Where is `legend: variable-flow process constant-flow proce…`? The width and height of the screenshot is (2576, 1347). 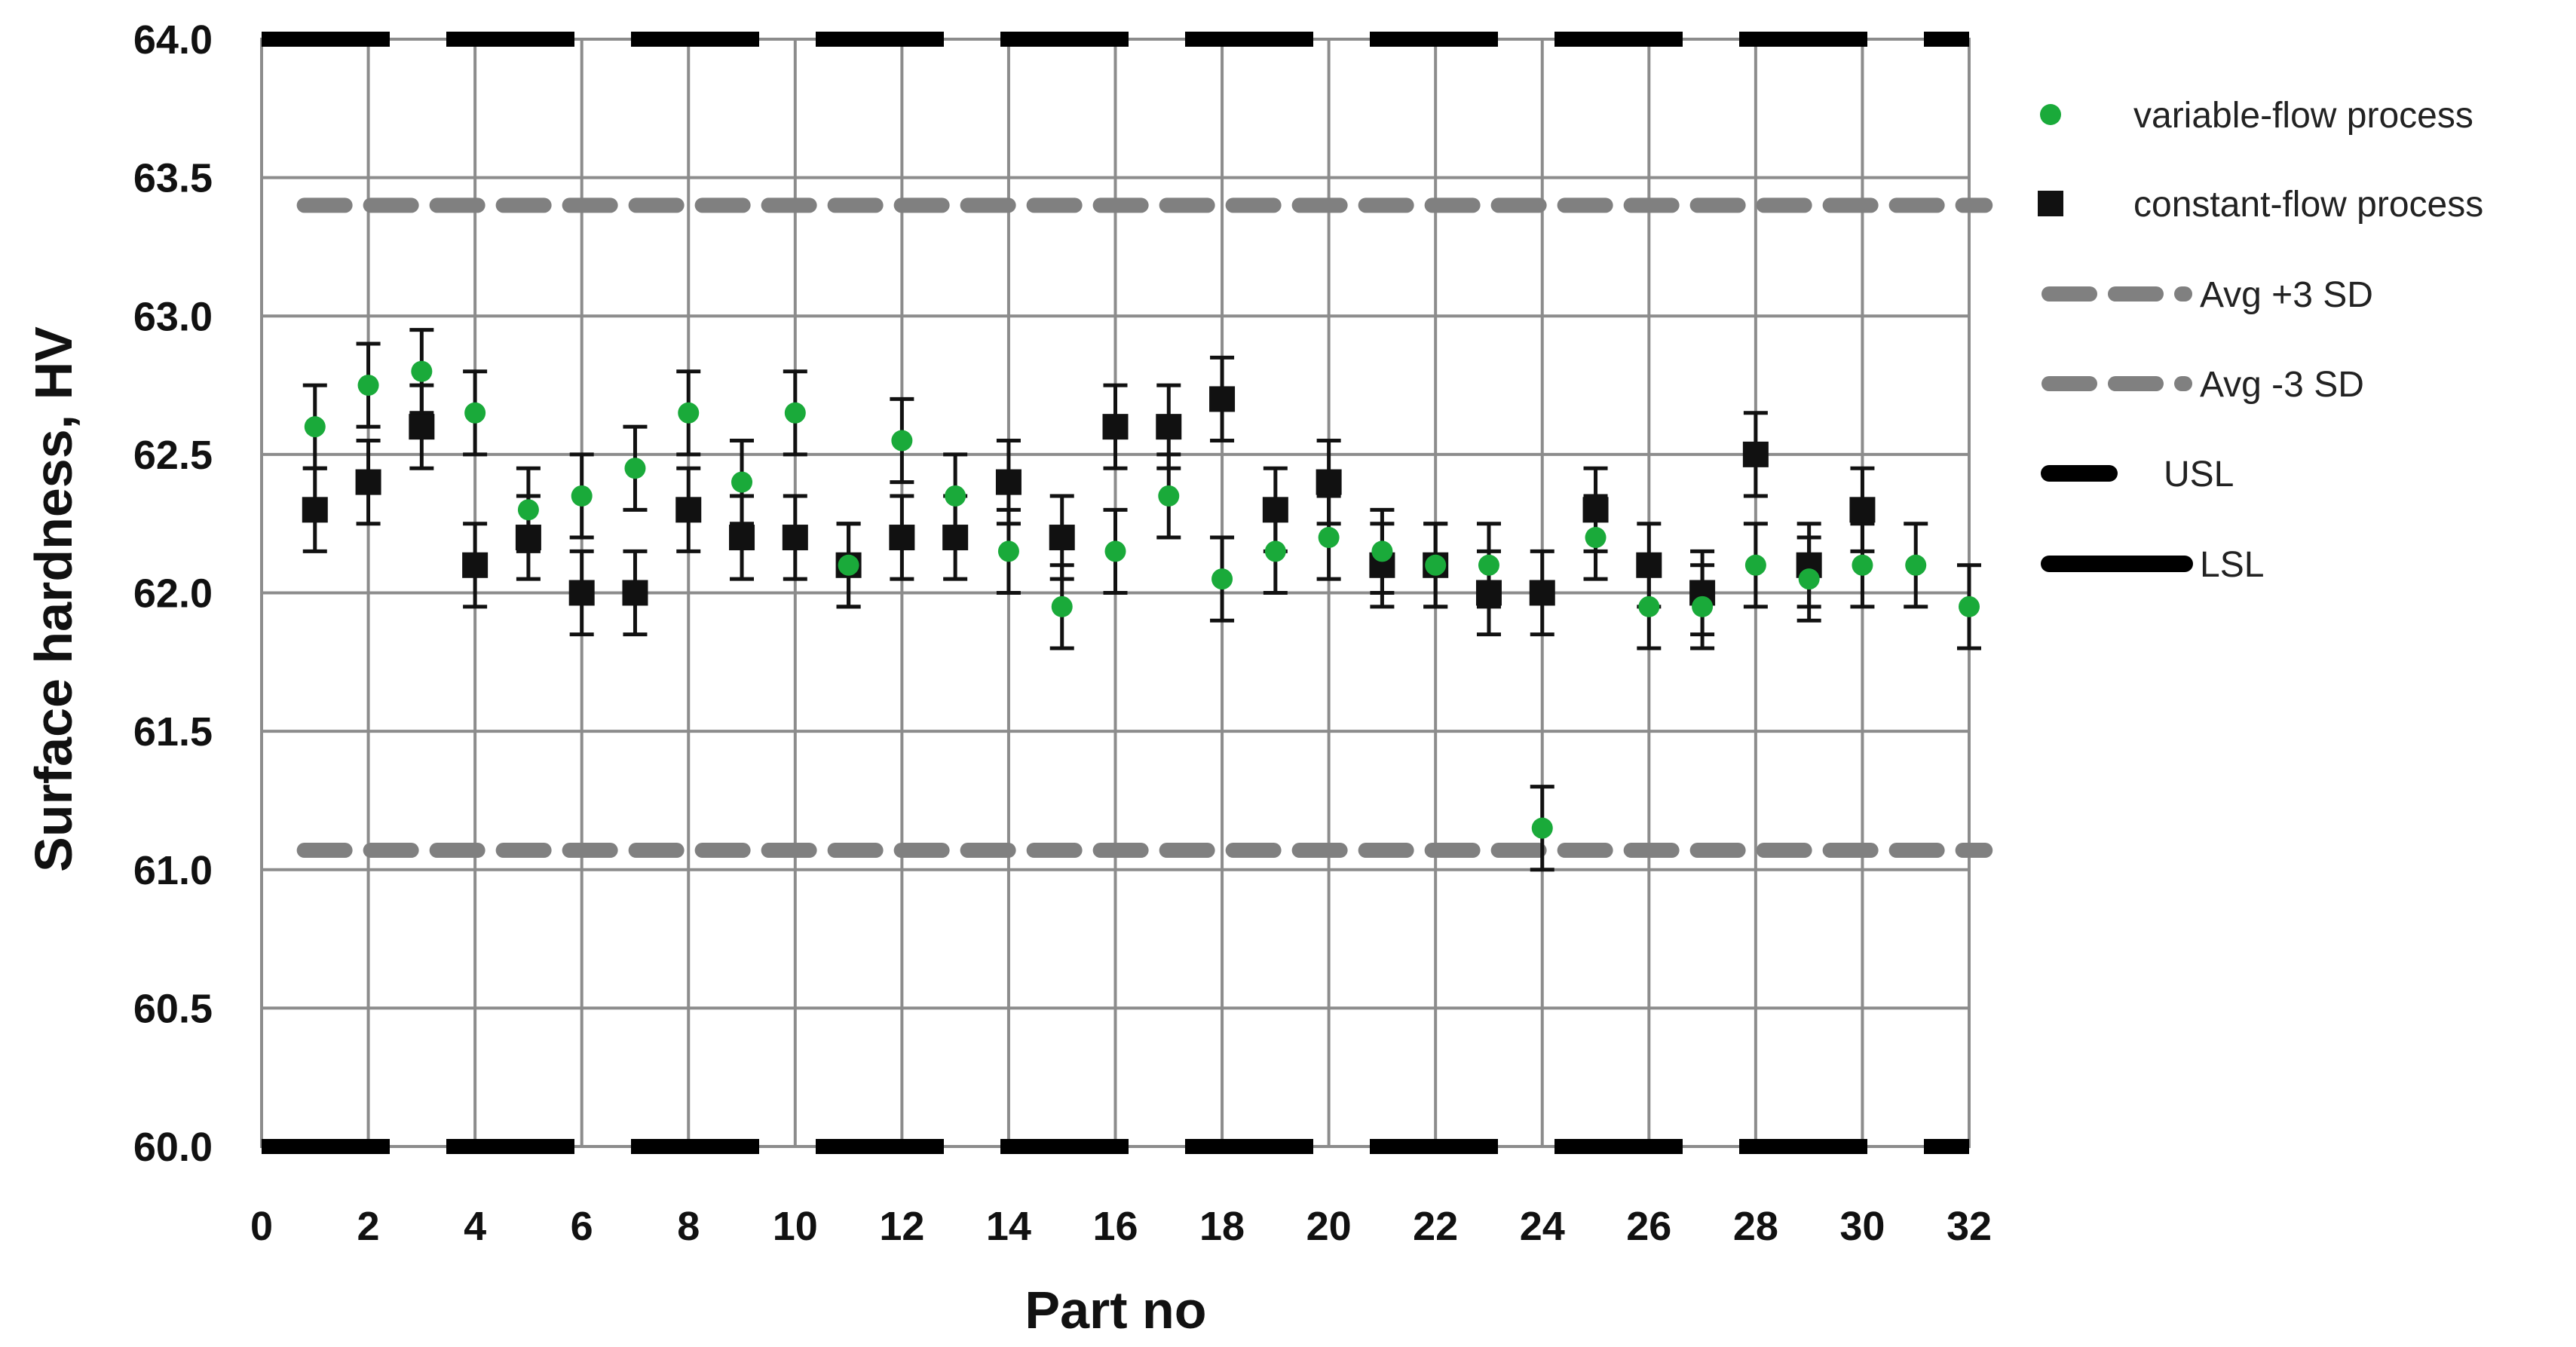
legend: variable-flow process constant-flow proce… is located at coordinates (2260, 341).